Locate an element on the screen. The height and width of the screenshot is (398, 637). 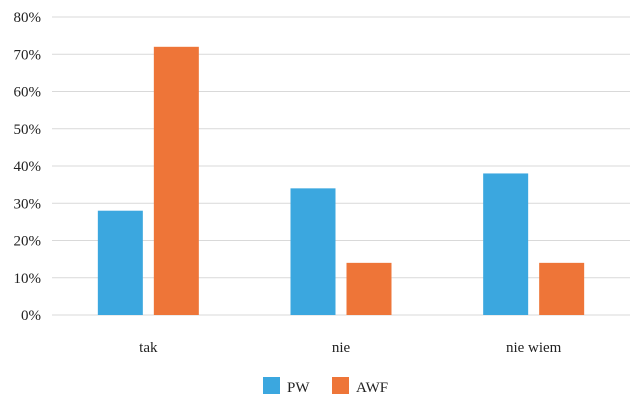
y-tick-label: 0% is located at coordinates (31, 316).